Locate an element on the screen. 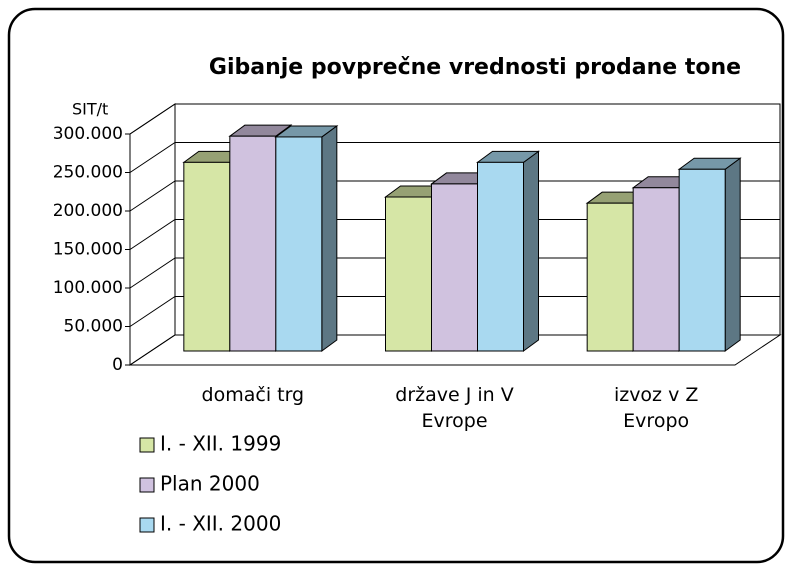 The image size is (792, 571). legend-label: I. - XII. 1999 is located at coordinates (220, 444).